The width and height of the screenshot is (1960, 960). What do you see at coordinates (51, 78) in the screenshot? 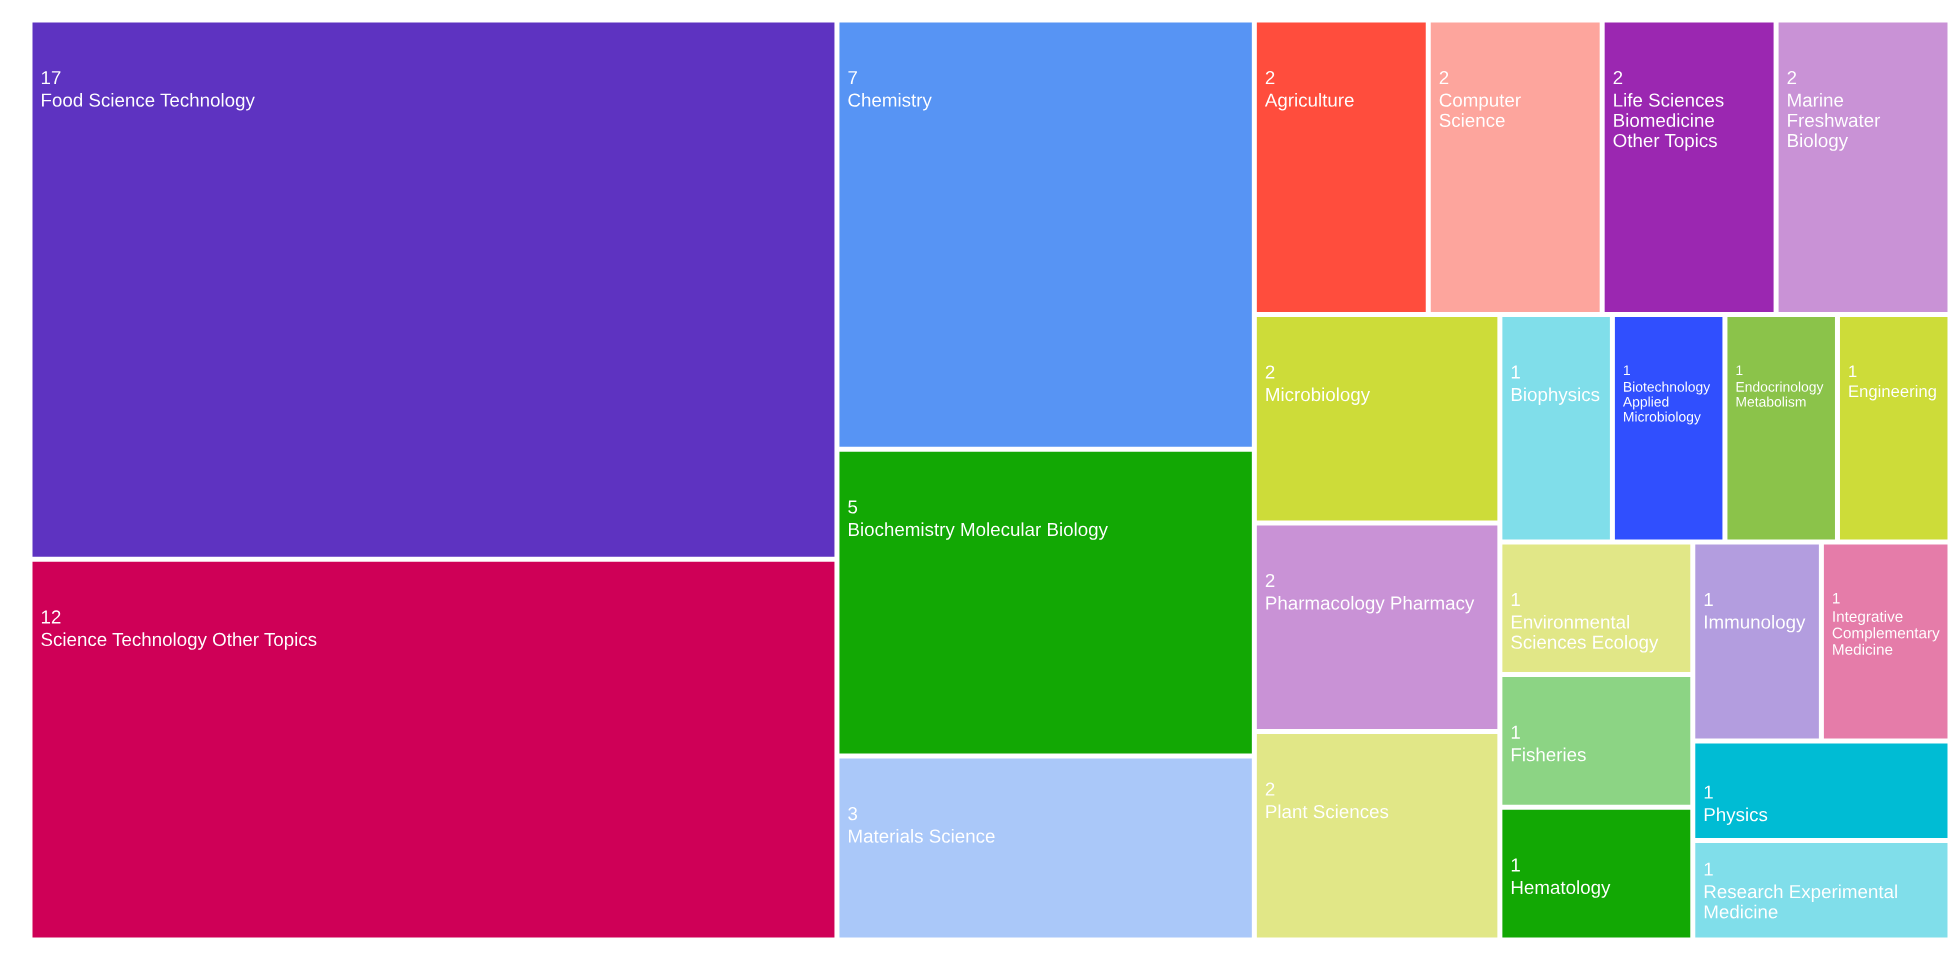
I see `data-label: 17` at bounding box center [51, 78].